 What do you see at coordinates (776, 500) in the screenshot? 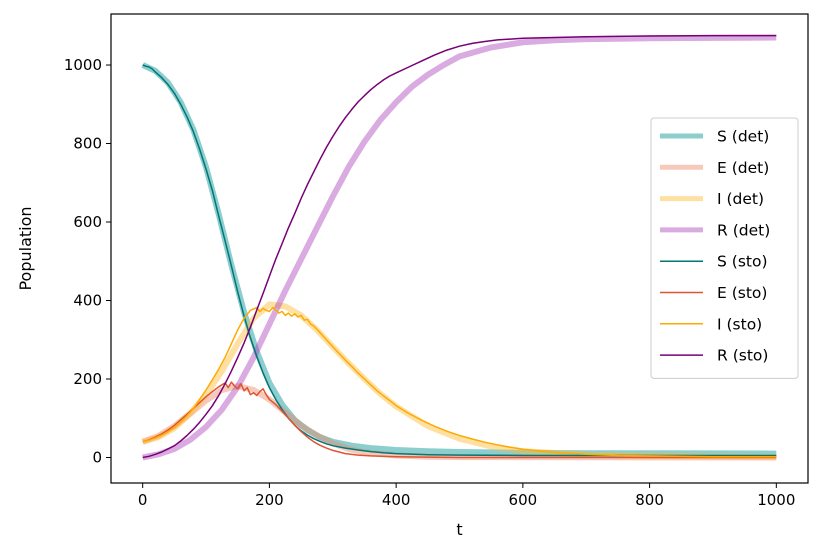
I see `x-tick-label: 1000` at bounding box center [776, 500].